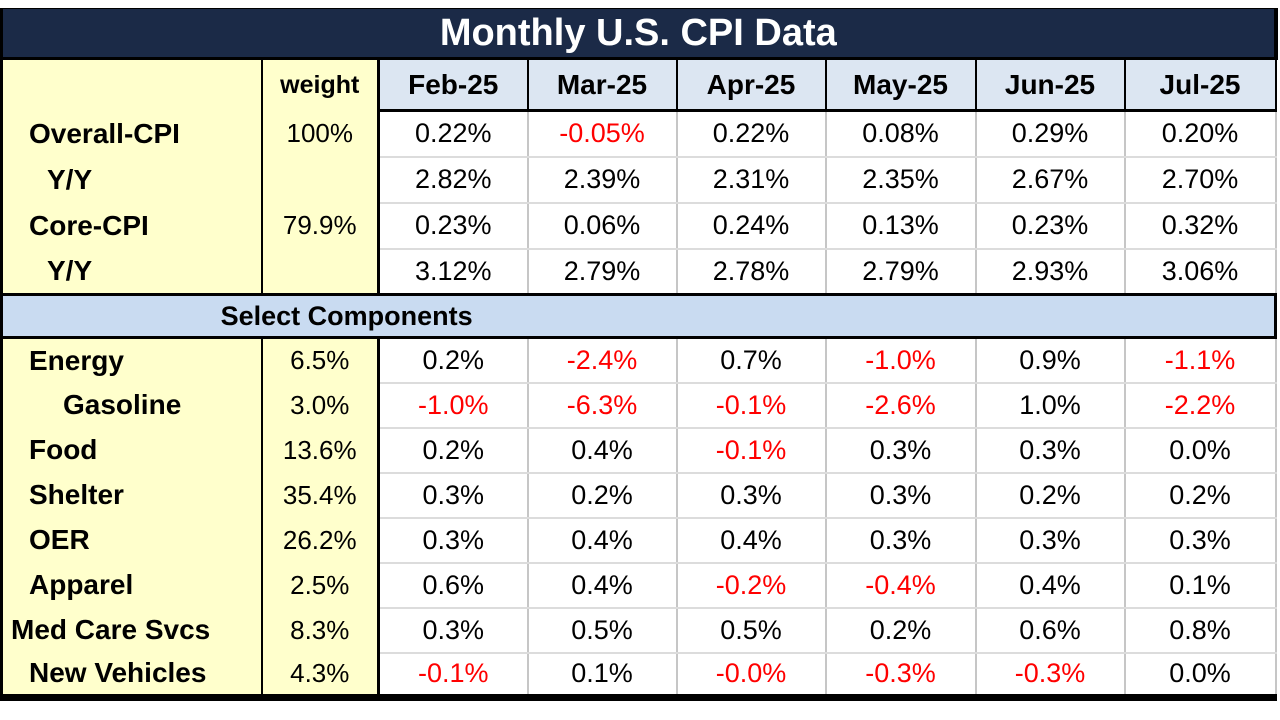 This screenshot has height=720, width=1280. Describe the element at coordinates (1200, 226) in the screenshot. I see `value-cell: 0.32%` at that location.